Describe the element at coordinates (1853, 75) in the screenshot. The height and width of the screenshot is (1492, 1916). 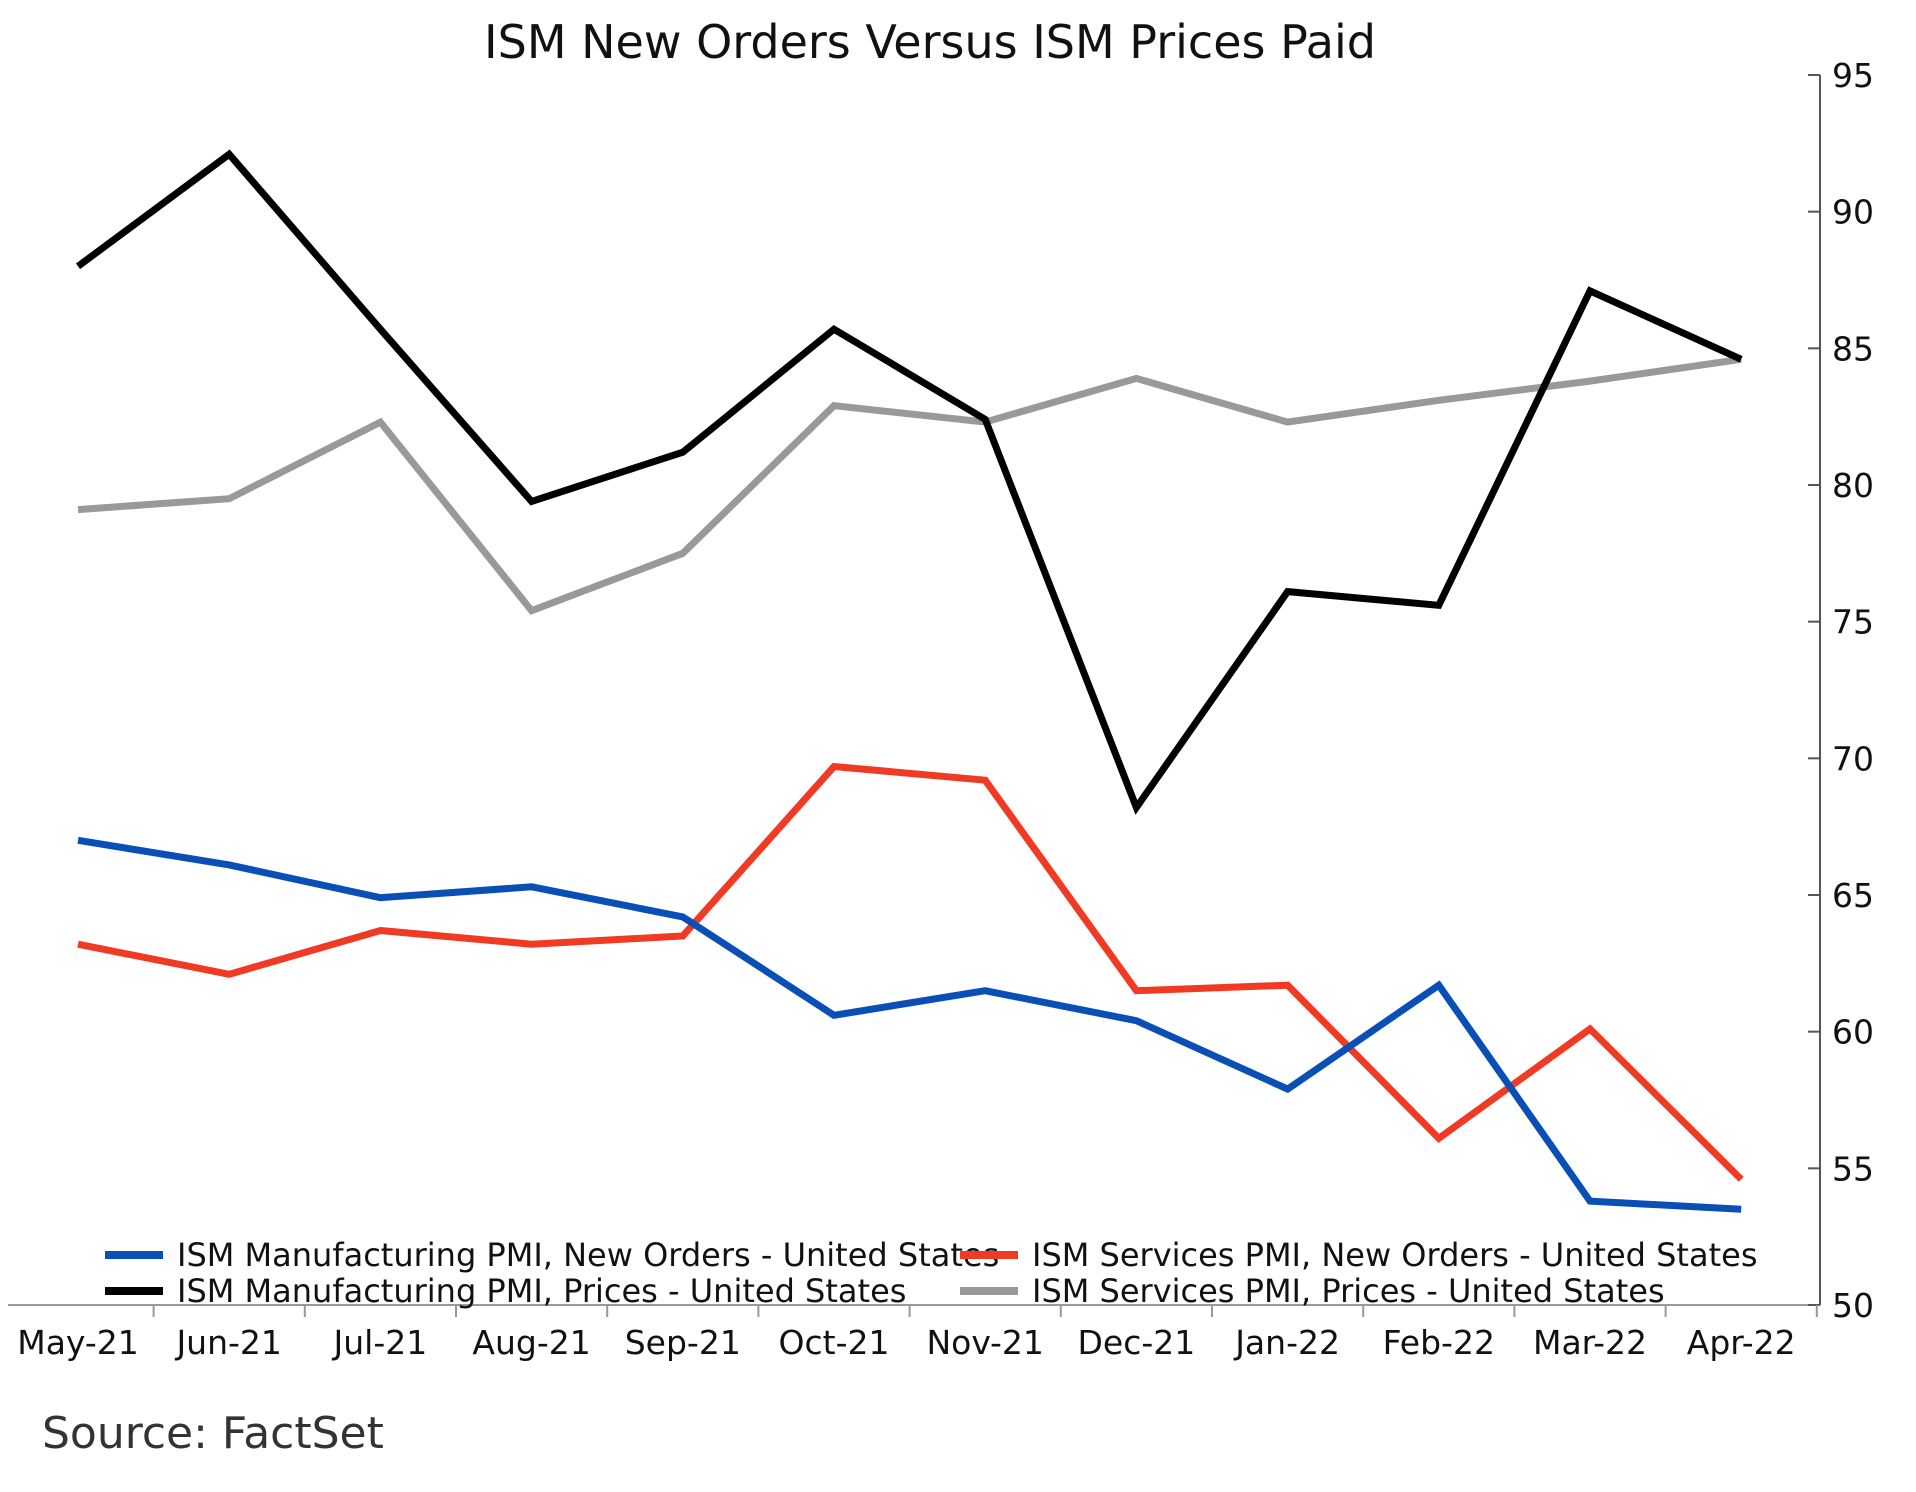
I see `y-tick-label: 95` at that location.